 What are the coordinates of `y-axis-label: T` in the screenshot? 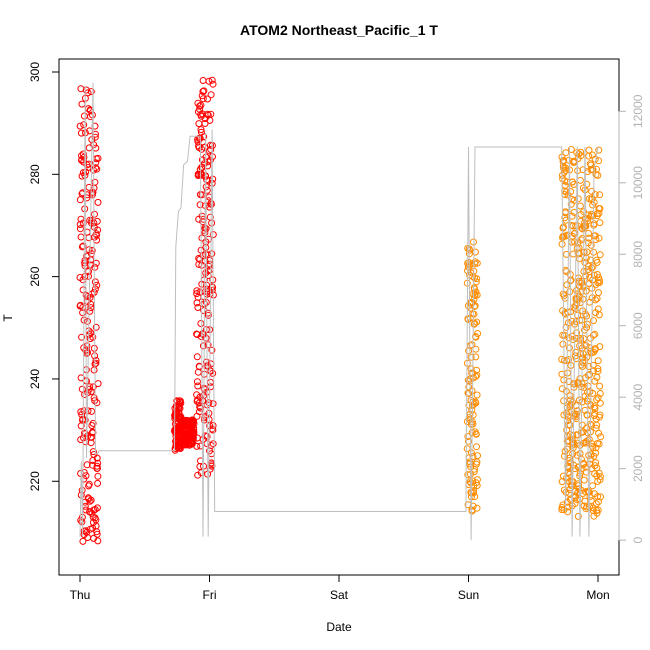 It's located at (8, 318).